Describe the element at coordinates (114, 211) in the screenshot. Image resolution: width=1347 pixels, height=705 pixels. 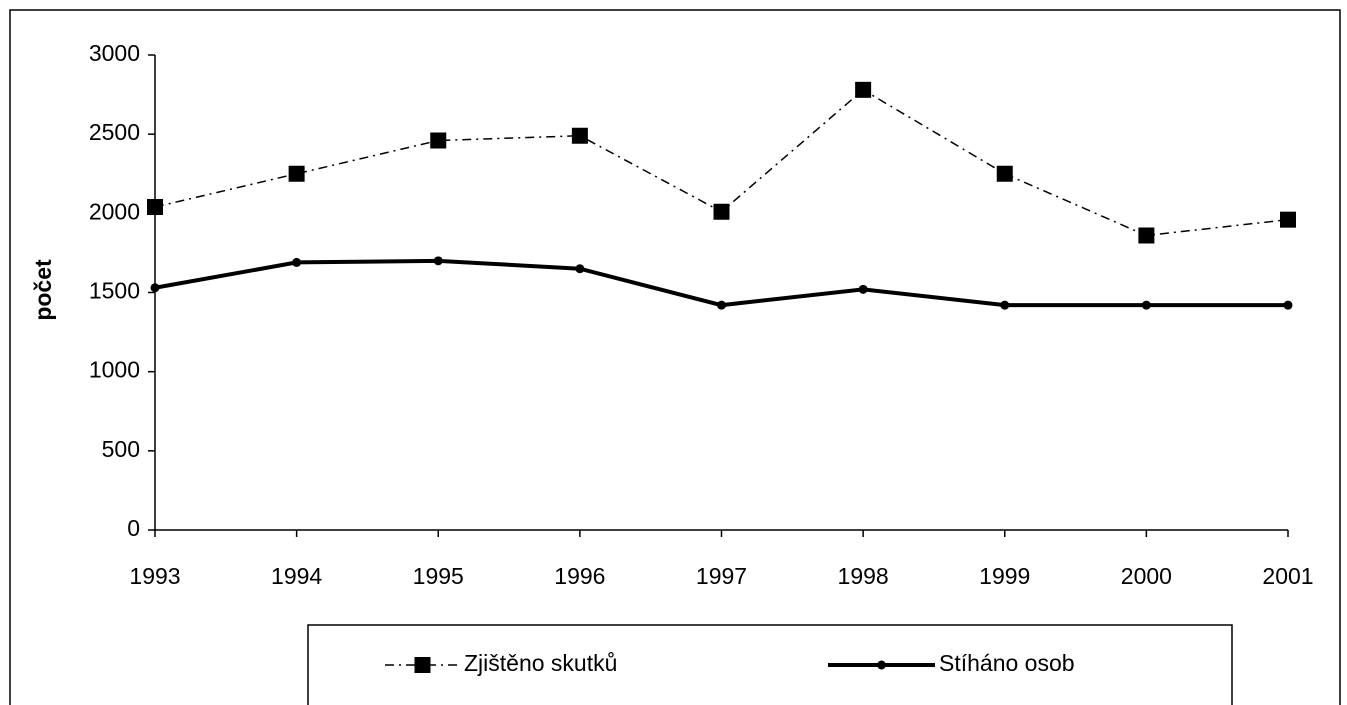
I see `y-tick-label: 2000` at that location.